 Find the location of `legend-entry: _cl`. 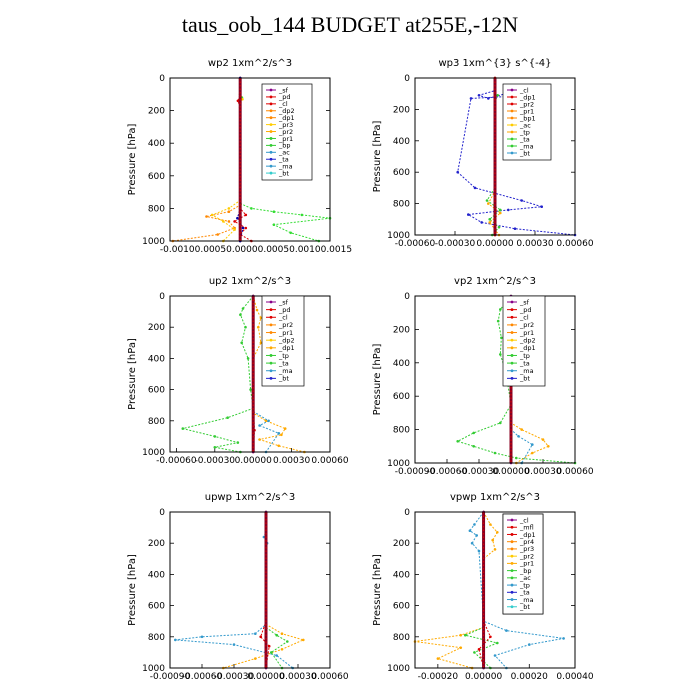

legend-entry: _cl is located at coordinates (283, 318).